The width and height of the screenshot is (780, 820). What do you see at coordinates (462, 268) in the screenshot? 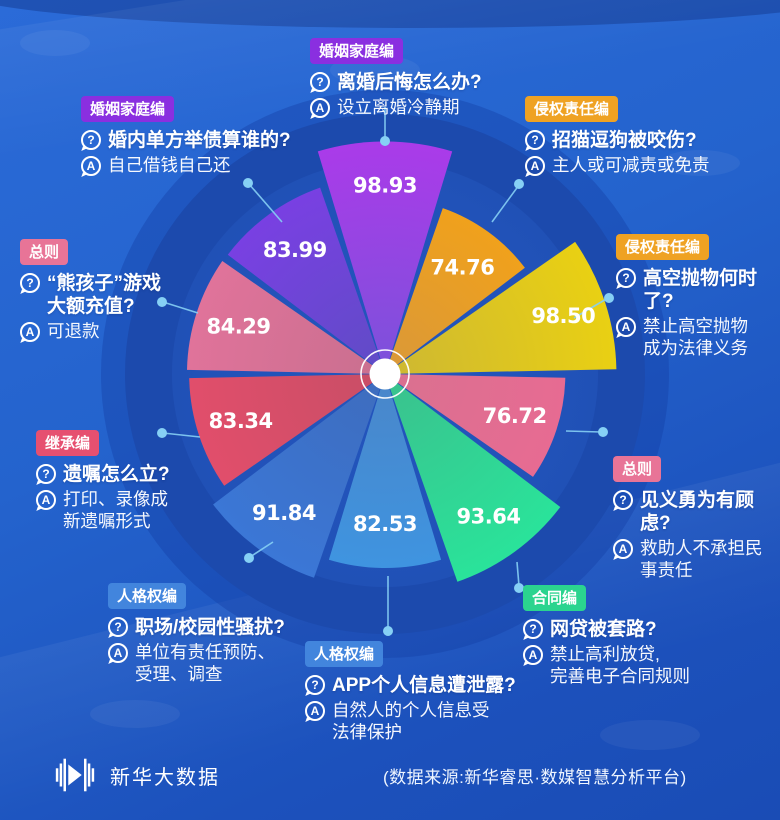
I see `sector-value-label: 74.76` at bounding box center [462, 268].